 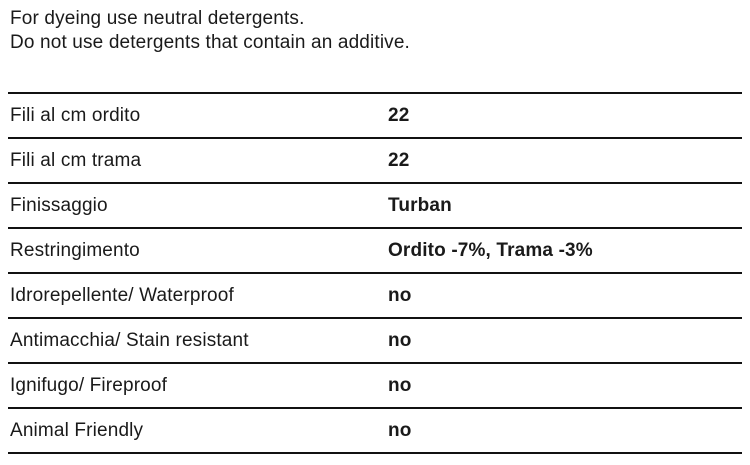 I want to click on spec-label: Restringimento, so click(x=75, y=250).